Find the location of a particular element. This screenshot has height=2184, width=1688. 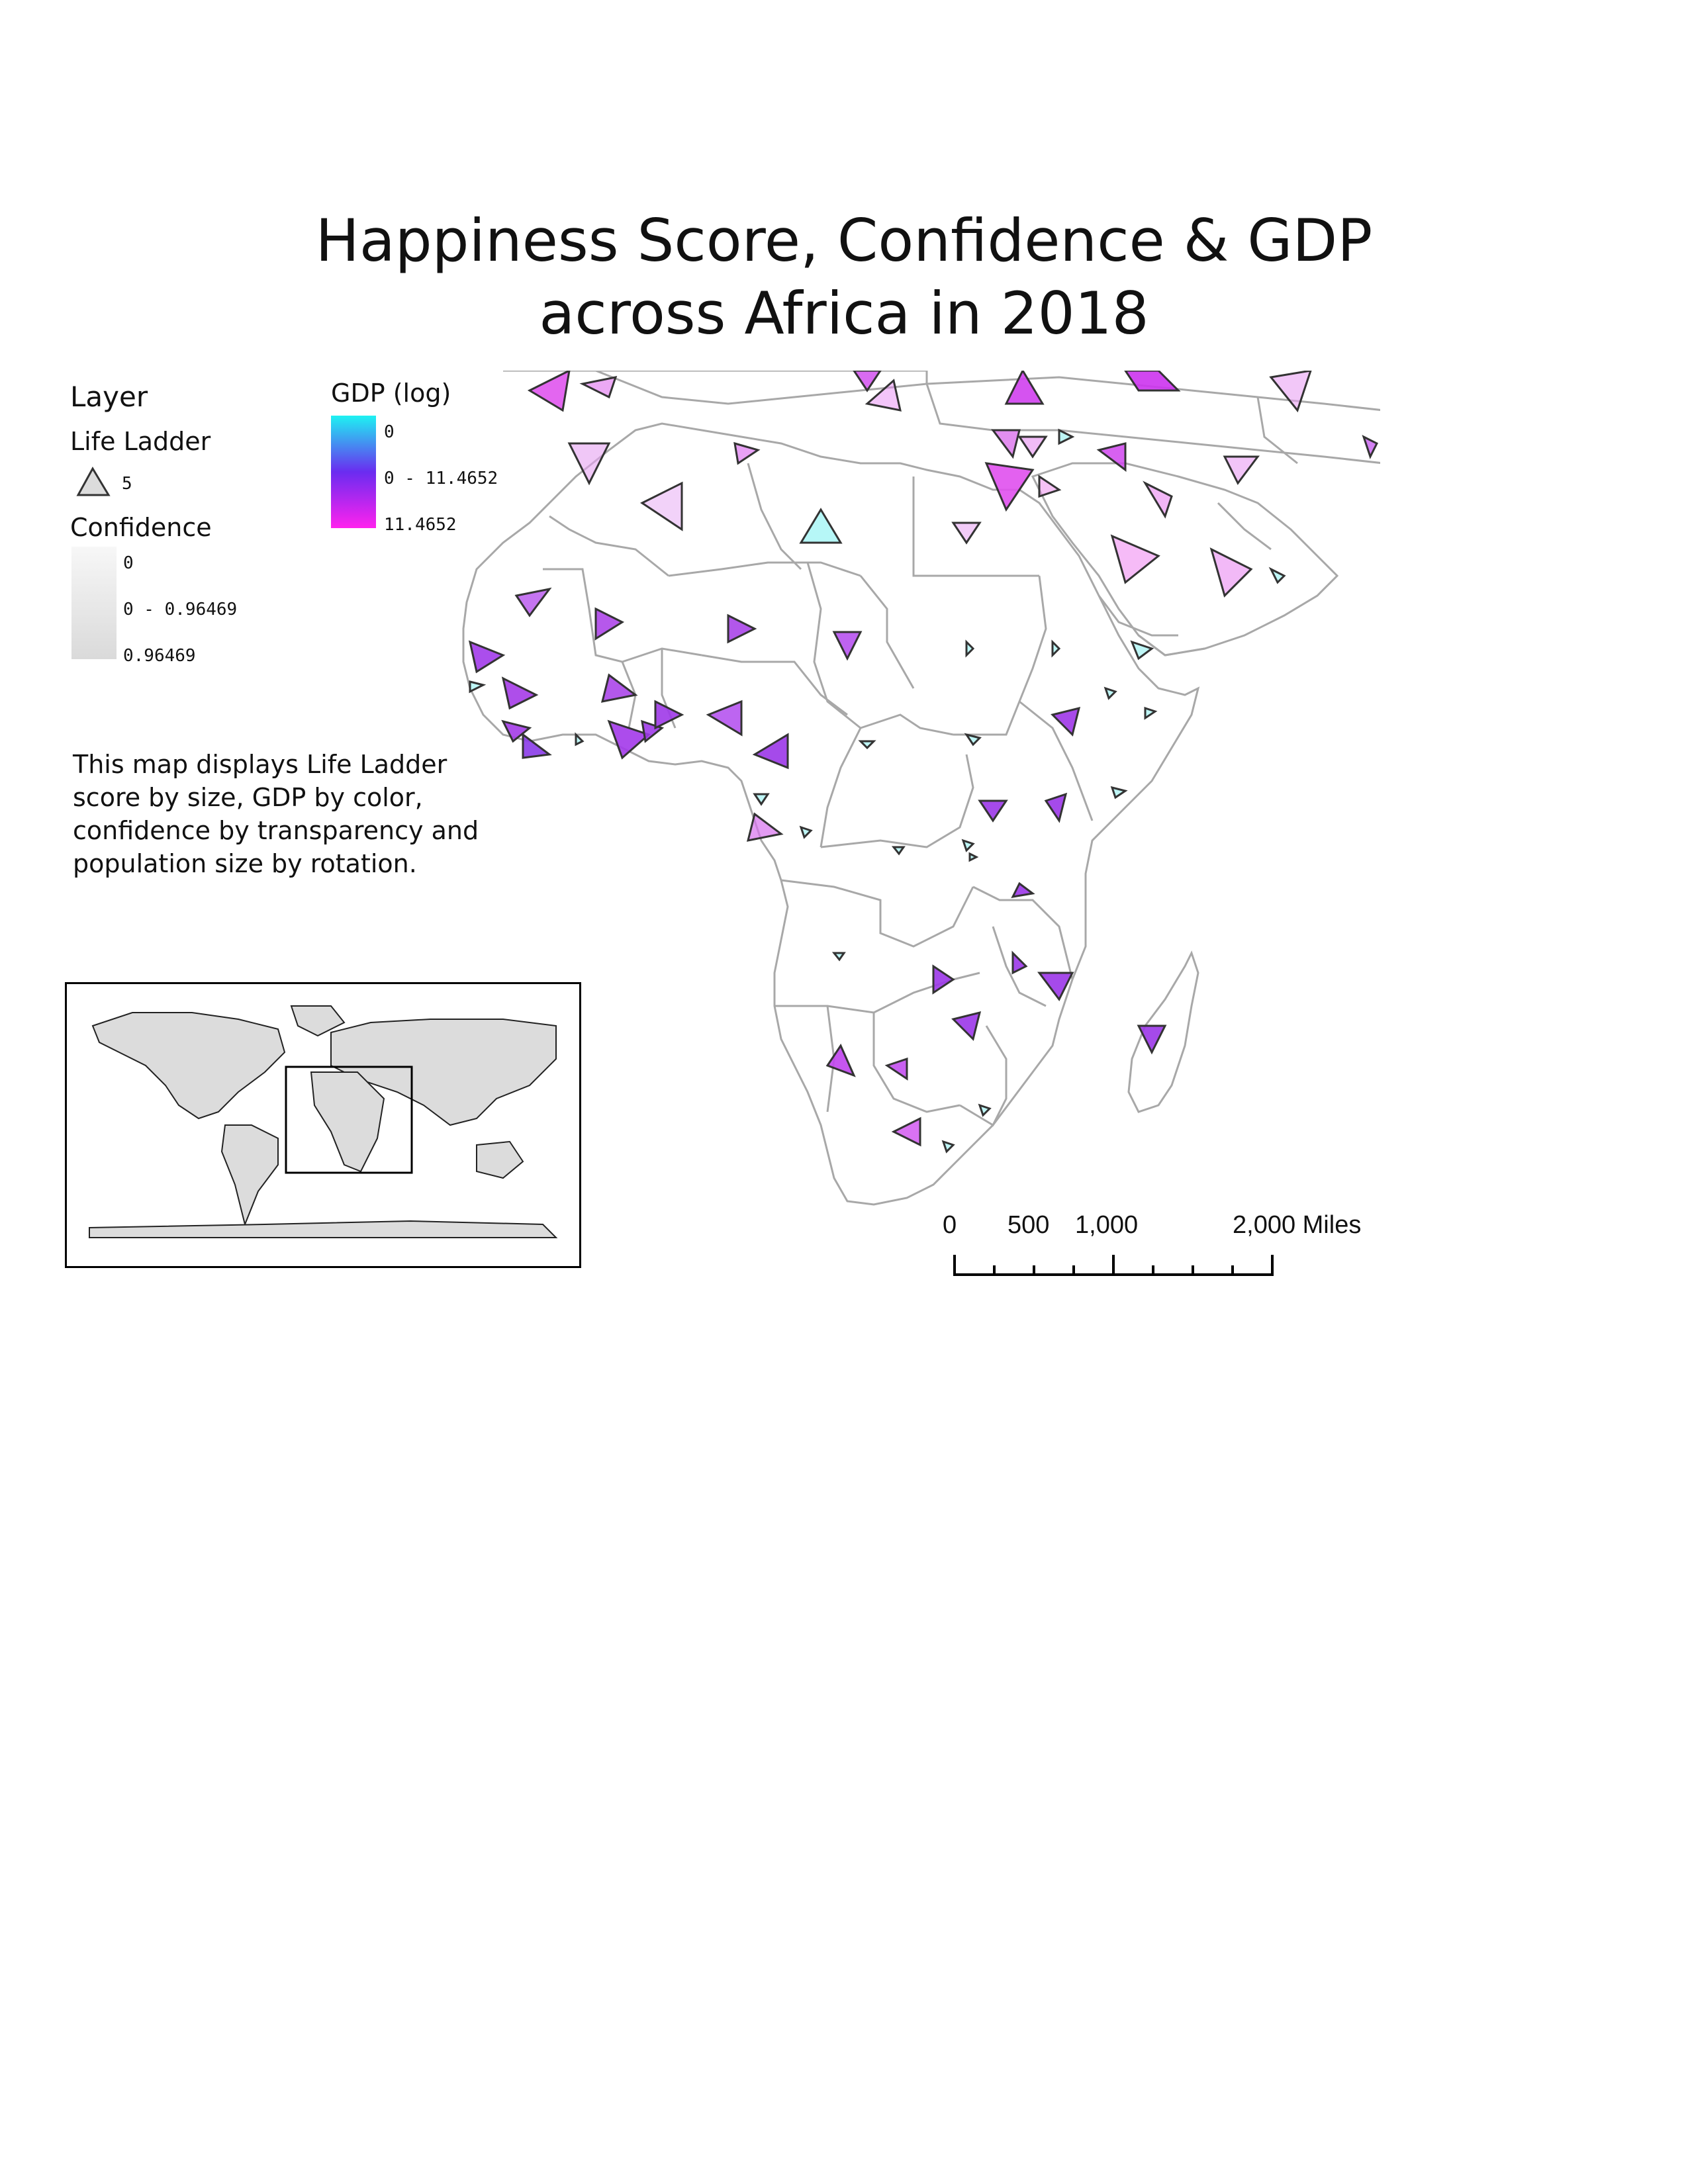

symbol-burkina is located at coordinates (619, 688).